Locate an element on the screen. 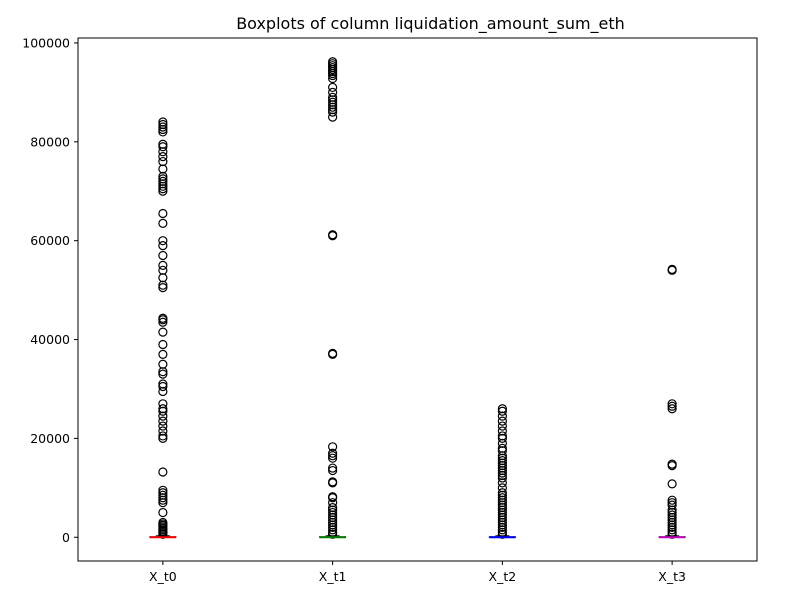 This screenshot has width=800, height=600. boxplot-X_t2 is located at coordinates (502, 537).